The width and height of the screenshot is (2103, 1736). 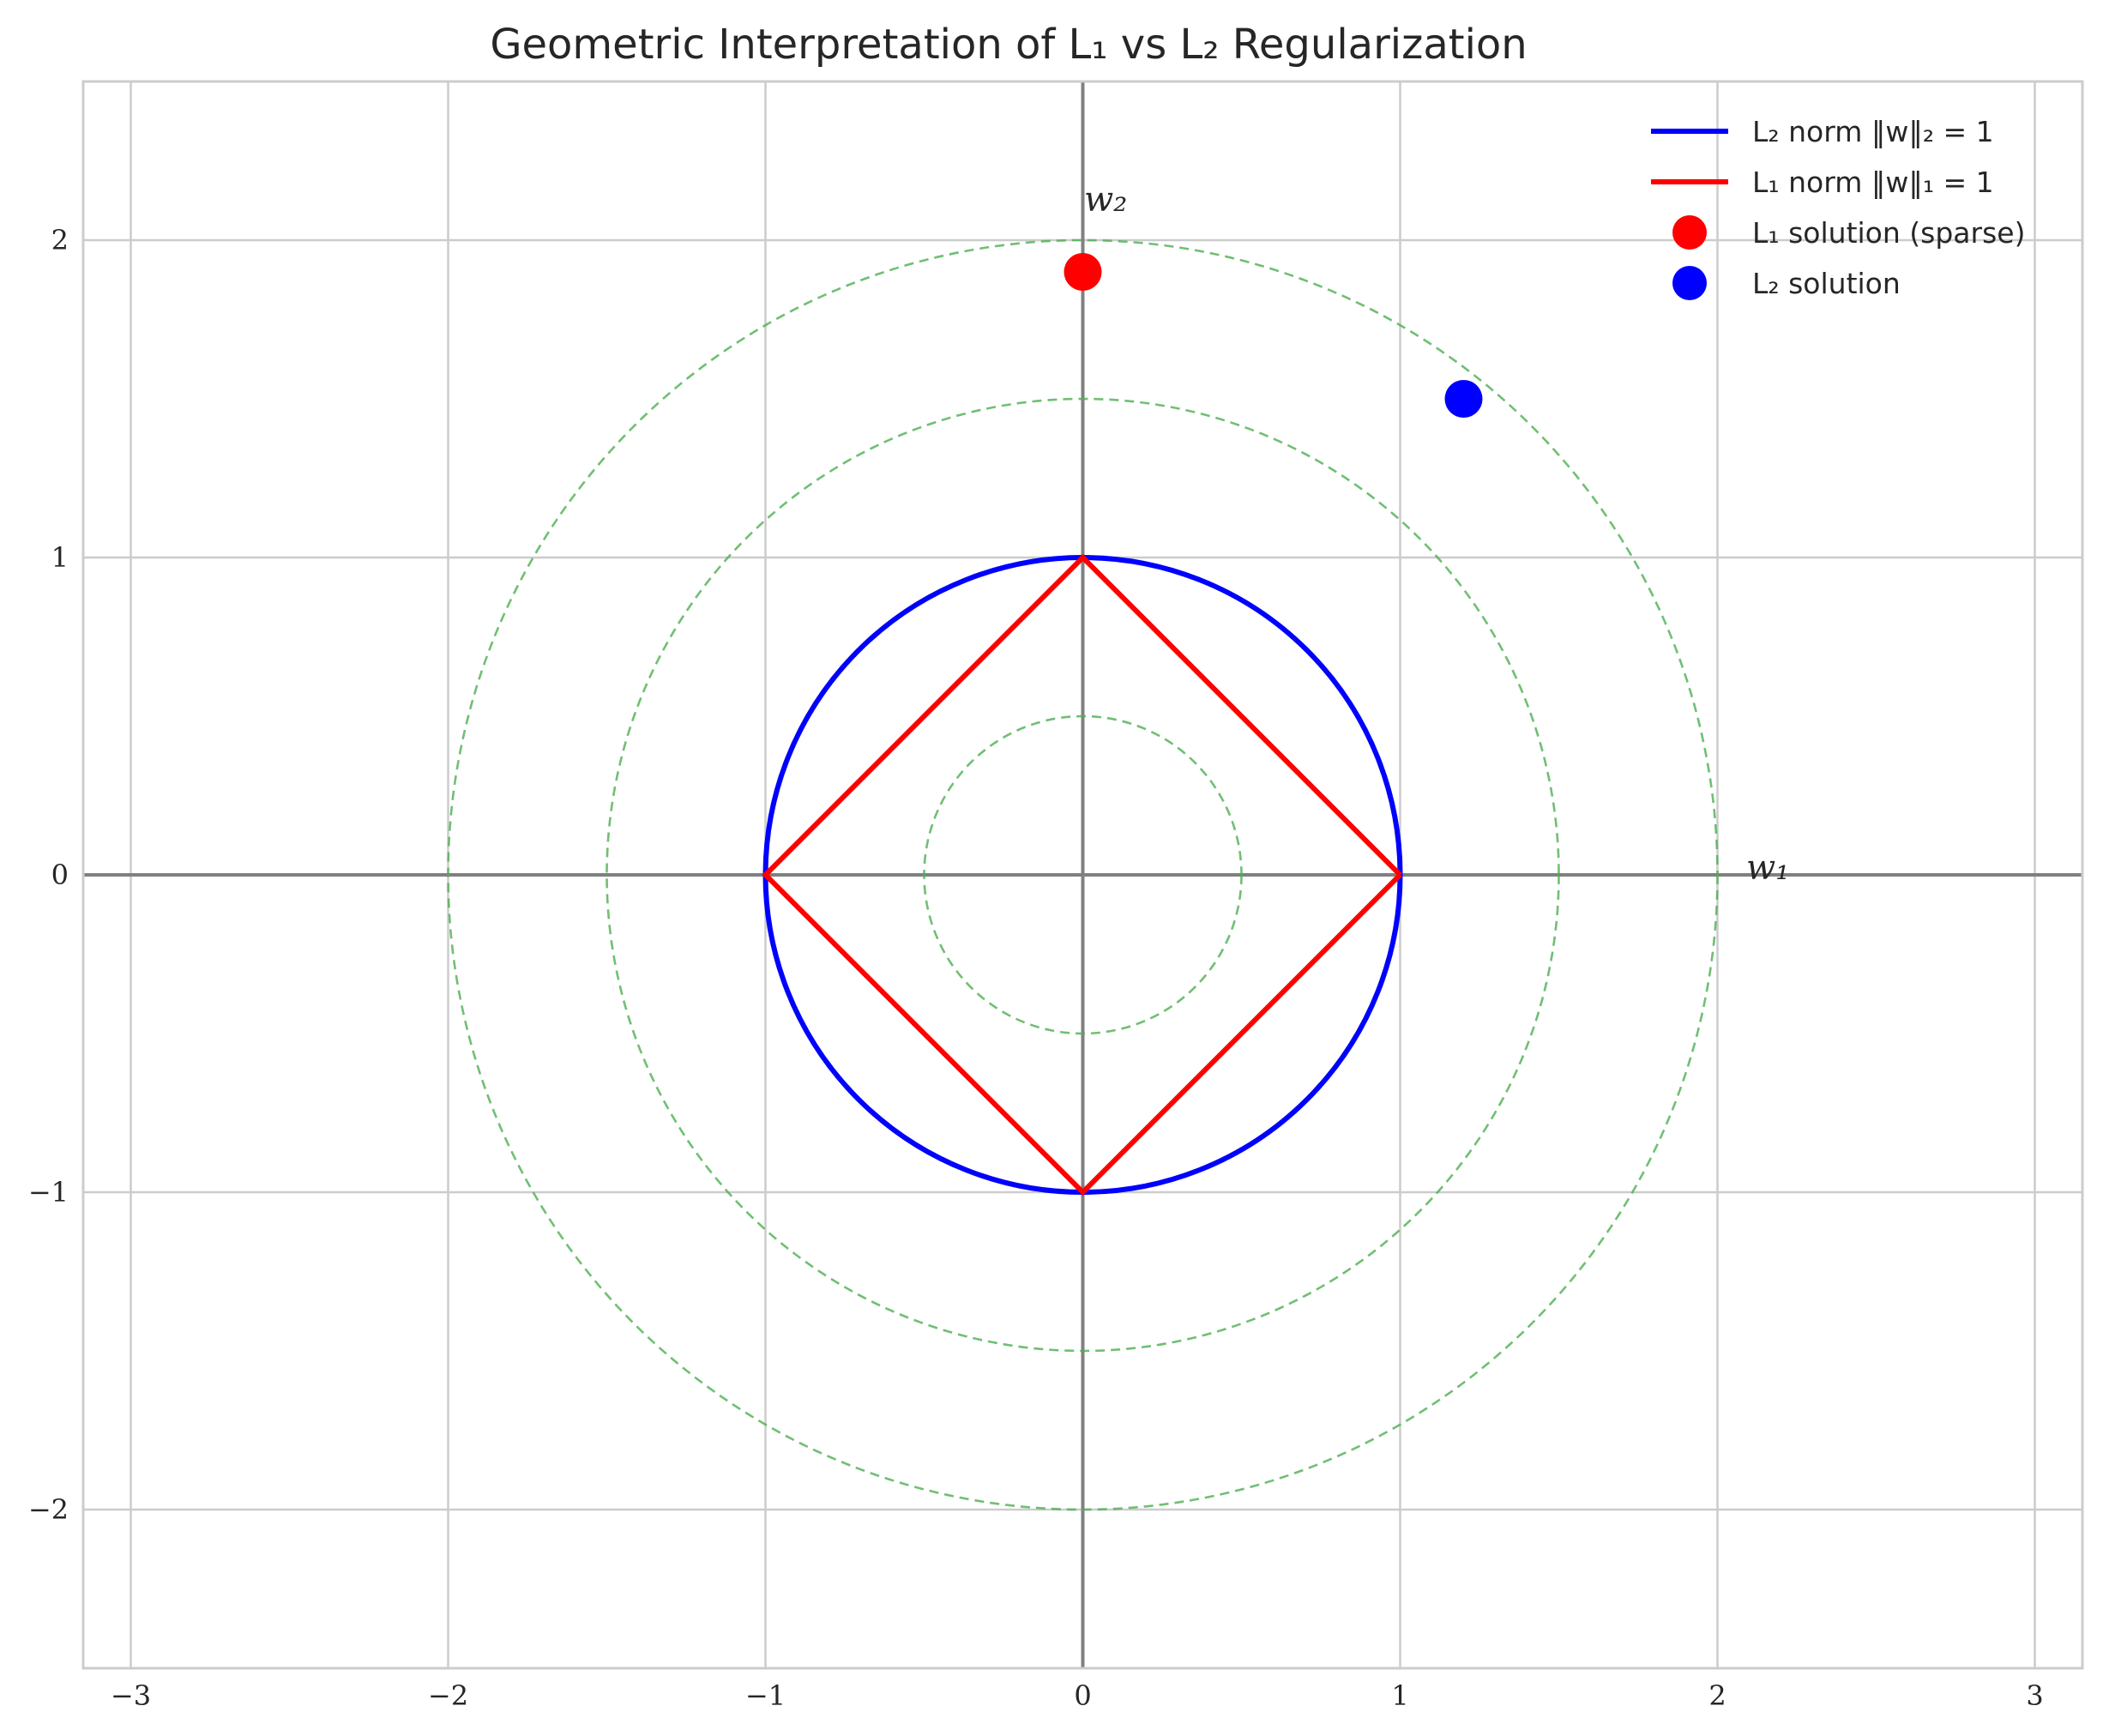 What do you see at coordinates (1826, 283) in the screenshot?
I see `legend-label: L₂ solution` at bounding box center [1826, 283].